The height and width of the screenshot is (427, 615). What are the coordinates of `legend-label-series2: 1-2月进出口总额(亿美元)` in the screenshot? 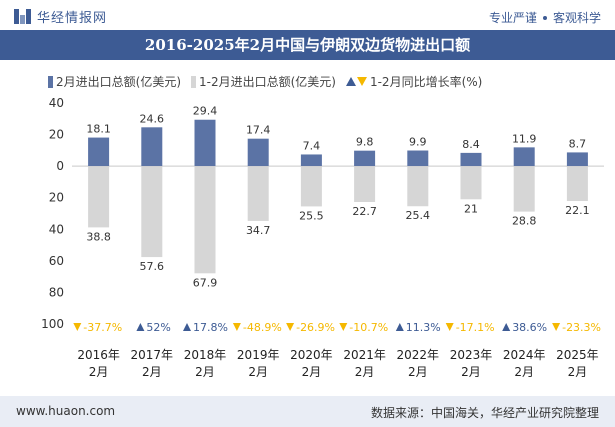 It's located at (267, 82).